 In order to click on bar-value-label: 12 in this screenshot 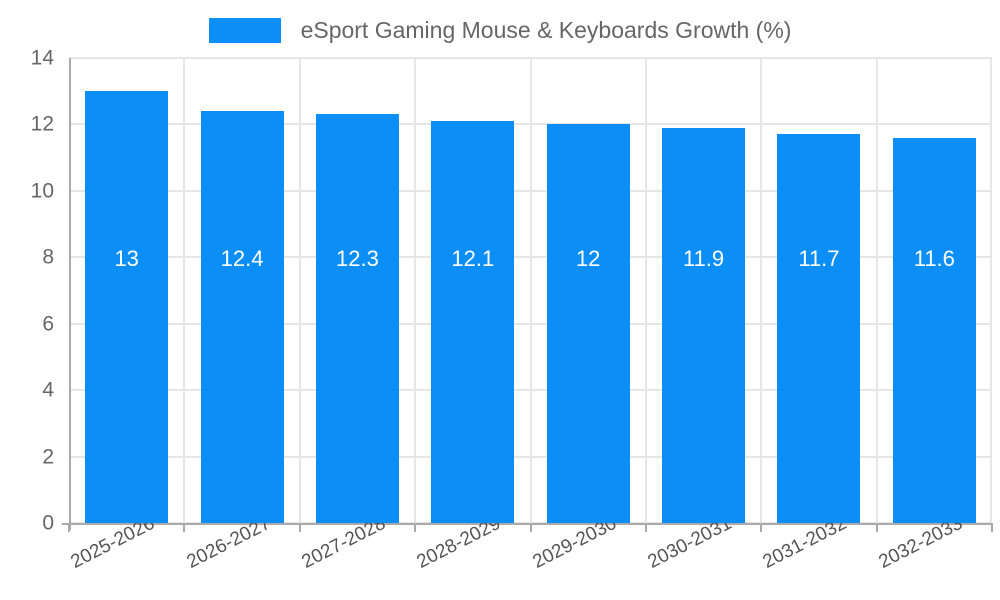, I will do `click(588, 258)`.